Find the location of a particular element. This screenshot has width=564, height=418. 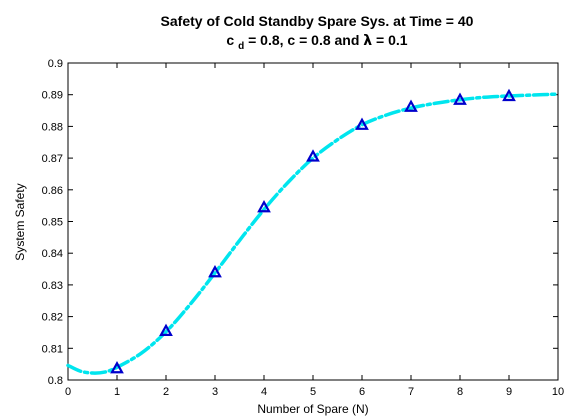

y-tick-label: 0.81 is located at coordinates (52, 349).